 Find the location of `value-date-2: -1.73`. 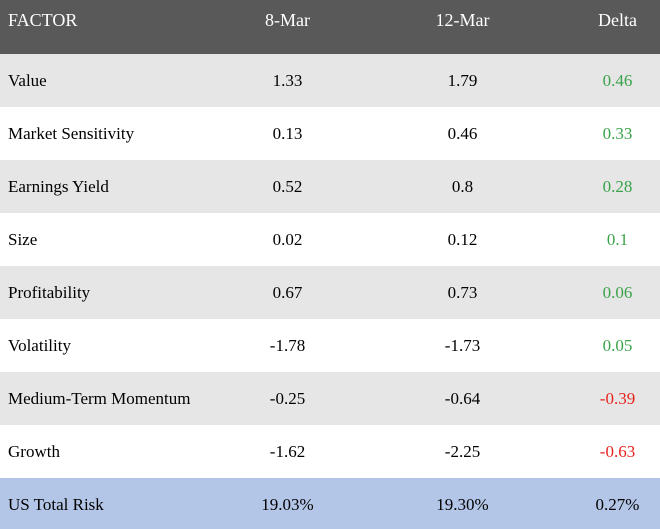

value-date-2: -1.73 is located at coordinates (462, 345).